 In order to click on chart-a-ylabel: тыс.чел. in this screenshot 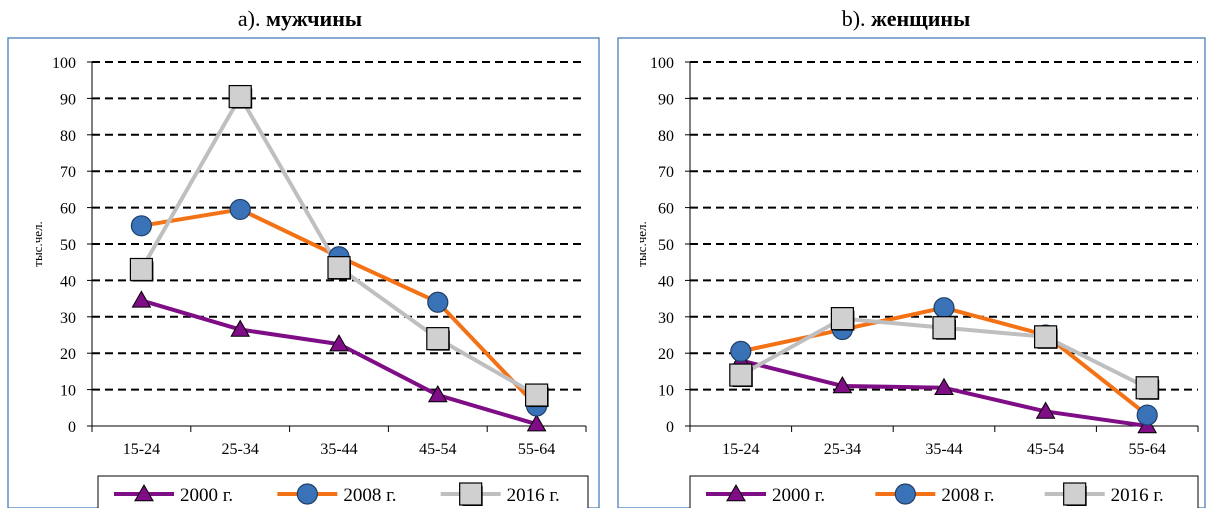, I will do `click(37, 243)`.